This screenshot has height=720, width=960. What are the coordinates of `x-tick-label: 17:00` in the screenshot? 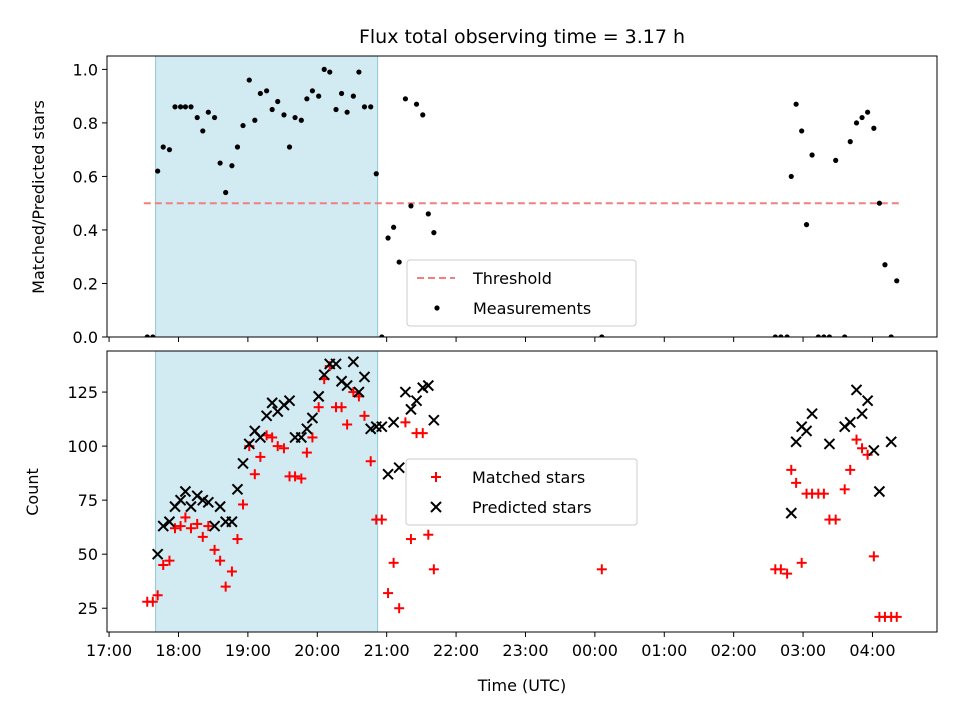 It's located at (109, 650).